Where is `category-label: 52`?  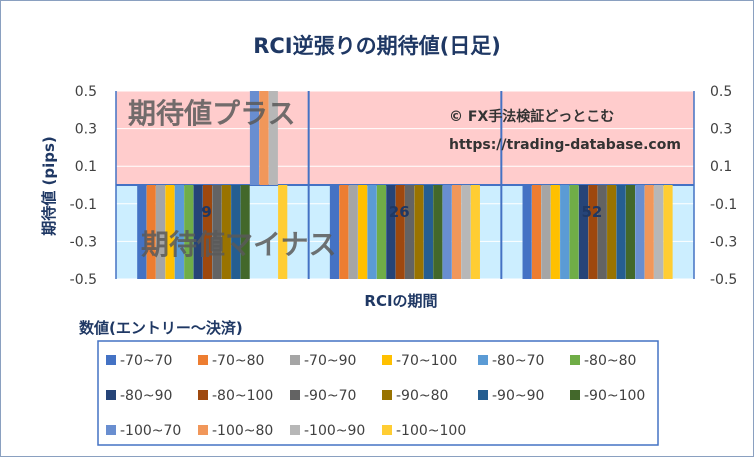
category-label: 52 is located at coordinates (591, 212).